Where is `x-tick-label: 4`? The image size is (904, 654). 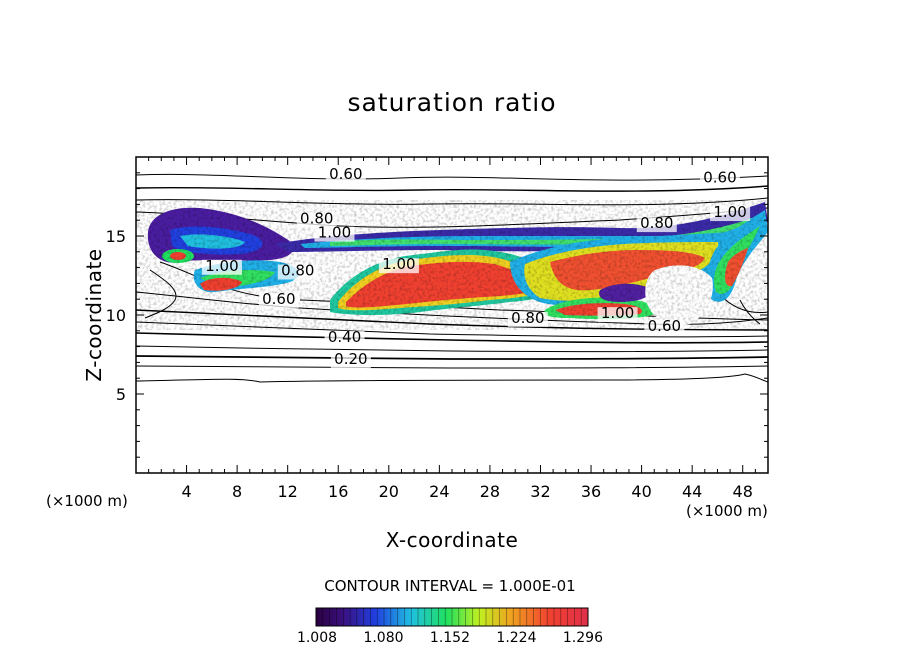
x-tick-label: 4 is located at coordinates (186, 491).